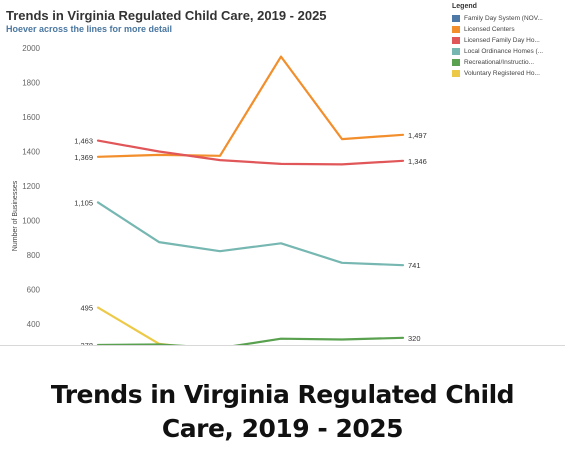  Describe the element at coordinates (34, 324) in the screenshot. I see `y-tick-label: 400` at that location.